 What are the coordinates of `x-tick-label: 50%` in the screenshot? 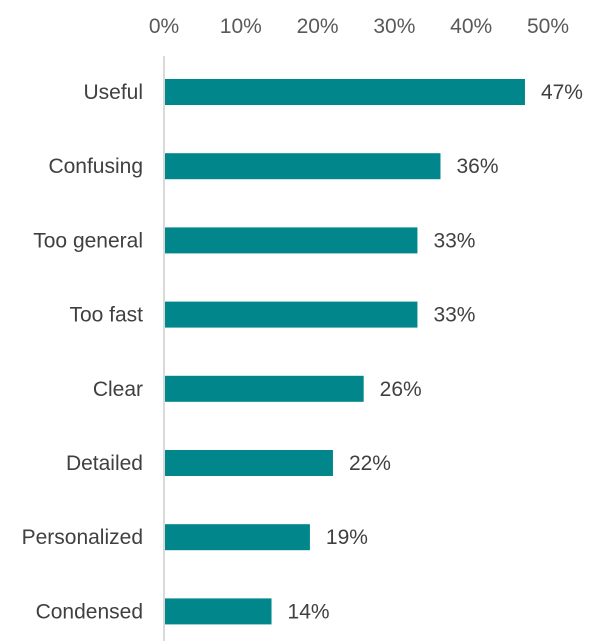 It's located at (548, 26).